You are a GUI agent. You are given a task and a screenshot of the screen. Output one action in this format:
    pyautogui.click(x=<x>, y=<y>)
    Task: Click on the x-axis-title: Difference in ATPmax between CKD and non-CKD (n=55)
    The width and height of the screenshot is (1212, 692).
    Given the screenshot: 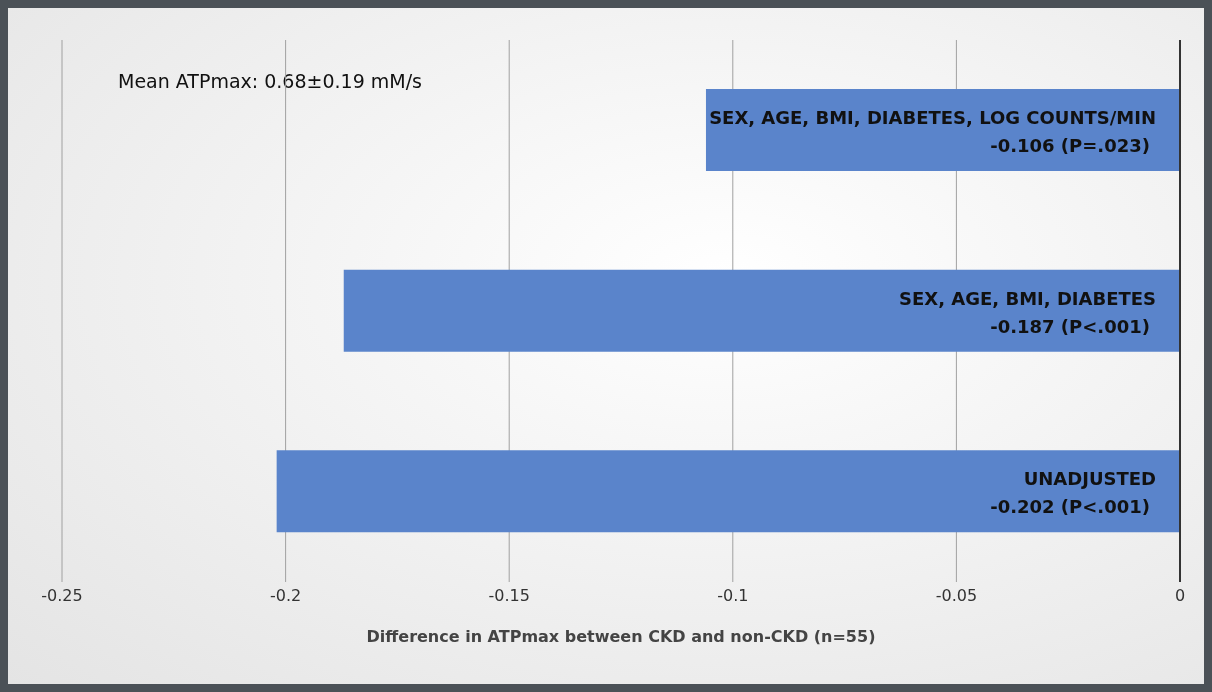 What is the action you would take?
    pyautogui.click(x=621, y=636)
    